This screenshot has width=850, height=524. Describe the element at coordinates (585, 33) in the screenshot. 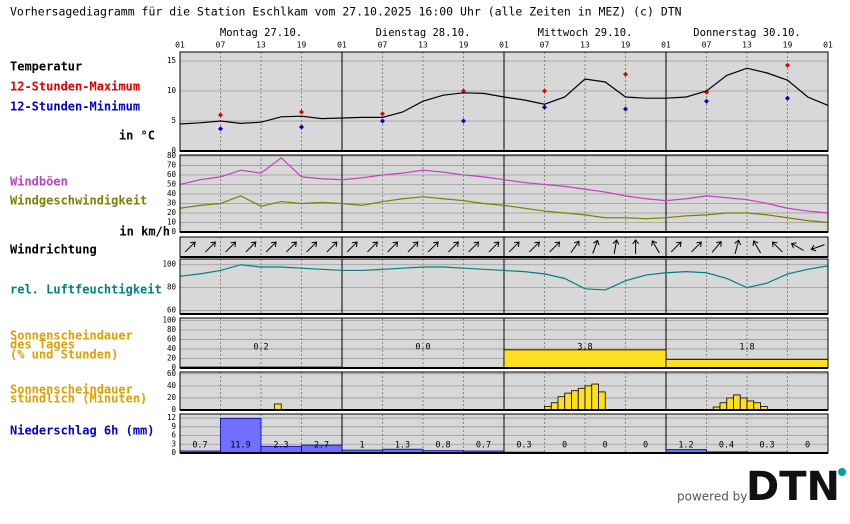

I see `day-label: Mittwoch 29.10.` at that location.